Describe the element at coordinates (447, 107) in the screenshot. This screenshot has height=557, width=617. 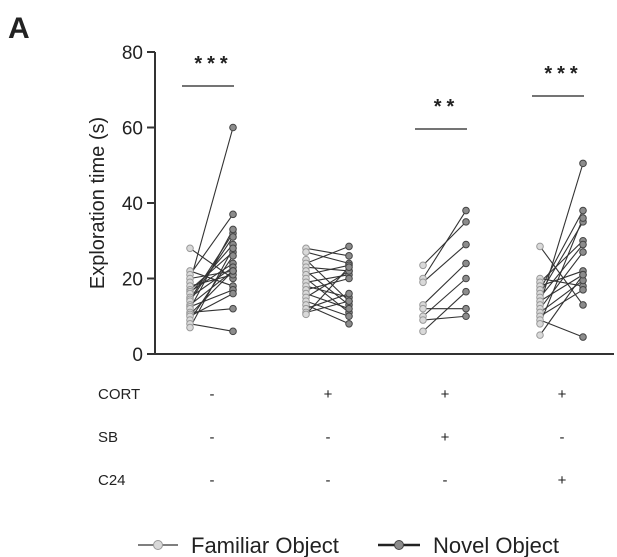
I see `significance-stars: **` at that location.